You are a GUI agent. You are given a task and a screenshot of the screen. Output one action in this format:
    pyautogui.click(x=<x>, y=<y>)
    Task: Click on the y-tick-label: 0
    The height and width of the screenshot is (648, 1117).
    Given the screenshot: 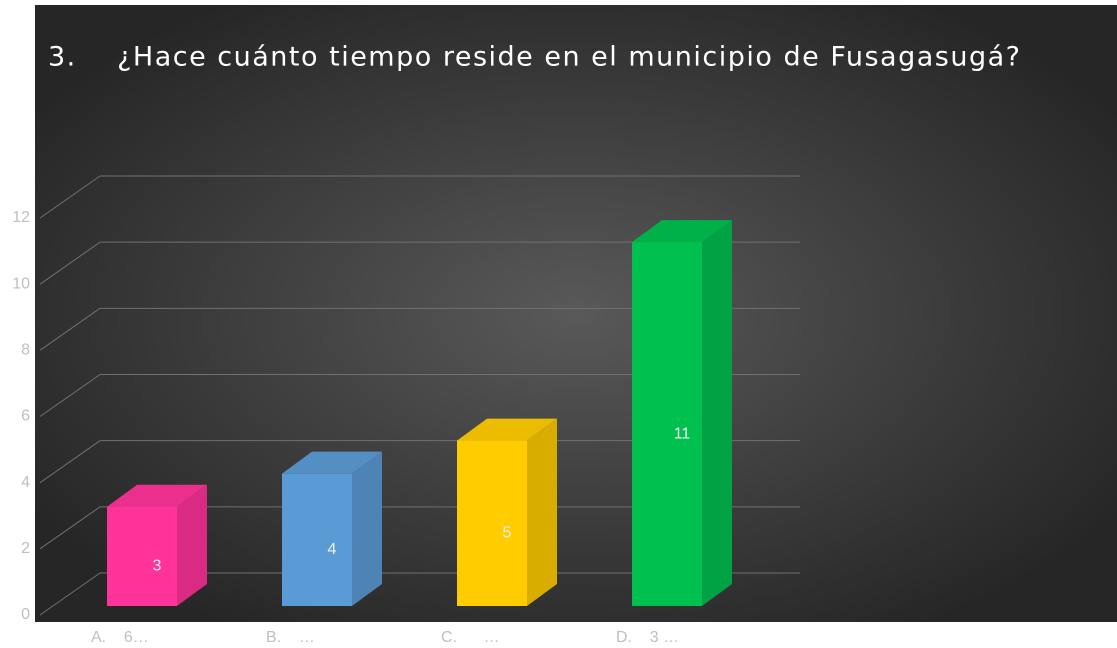 What is the action you would take?
    pyautogui.click(x=25, y=614)
    